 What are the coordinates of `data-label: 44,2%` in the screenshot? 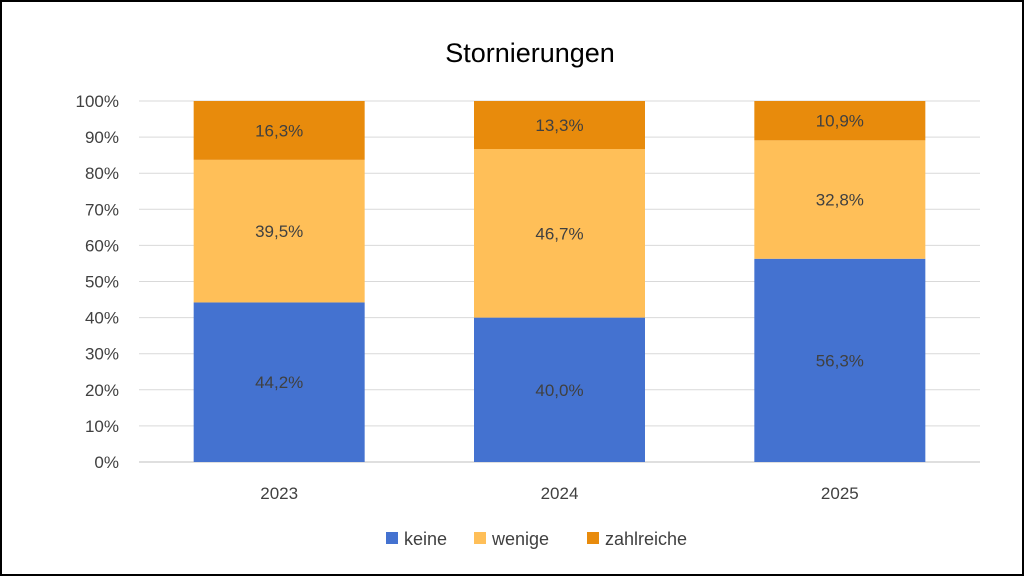 It's located at (279, 382).